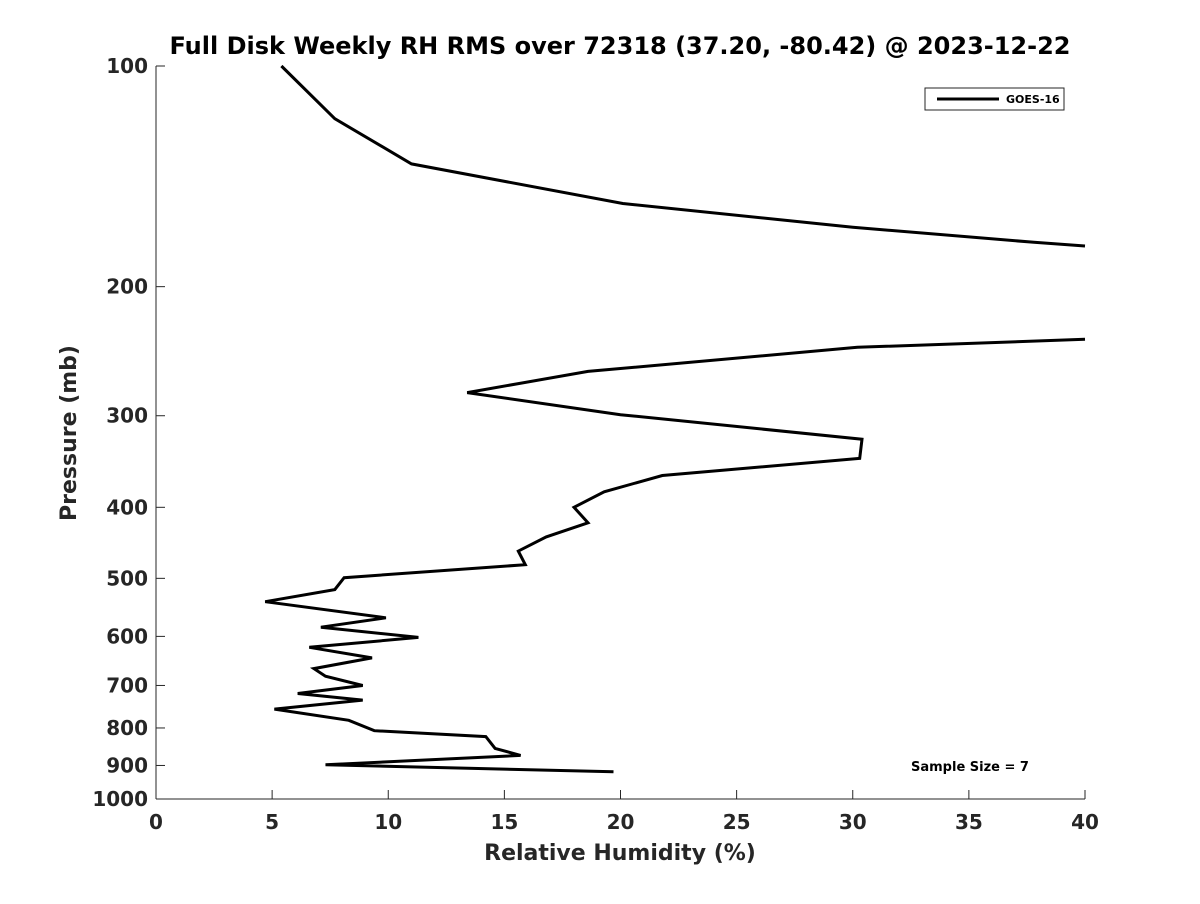 Image resolution: width=1200 pixels, height=904 pixels. What do you see at coordinates (69, 433) in the screenshot?
I see `y-axis-label: Pressure (mb)` at bounding box center [69, 433].